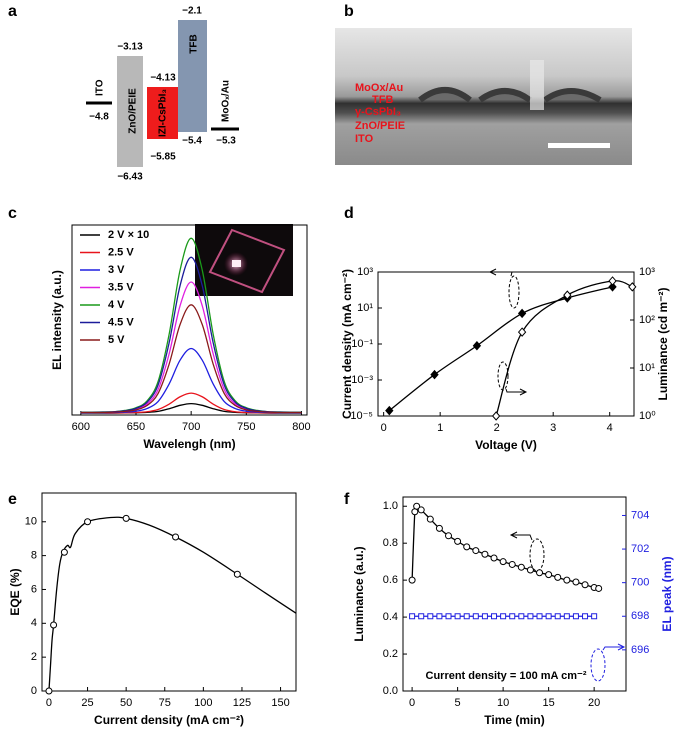 Image resolution: width=685 pixels, height=745 pixels. Describe the element at coordinates (165, 703) in the screenshot. I see `x-tick-label: 75` at that location.